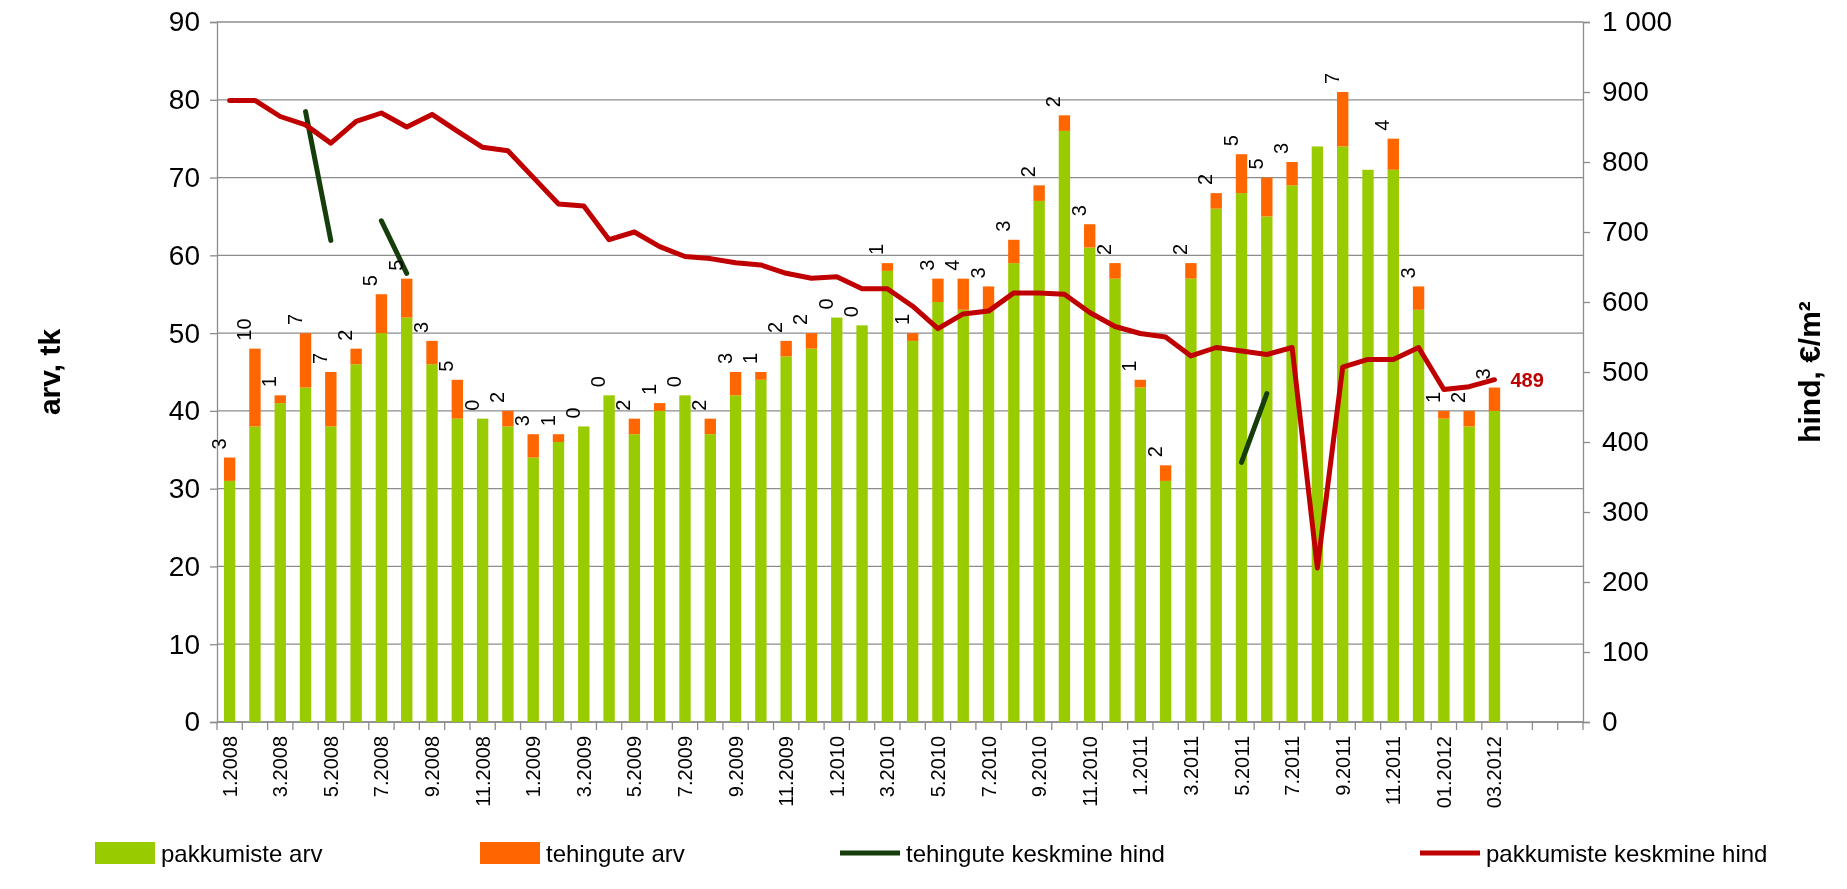 This screenshot has height=889, width=1847. Describe the element at coordinates (533, 767) in the screenshot. I see `x-tick-label: 1.2009` at that location.